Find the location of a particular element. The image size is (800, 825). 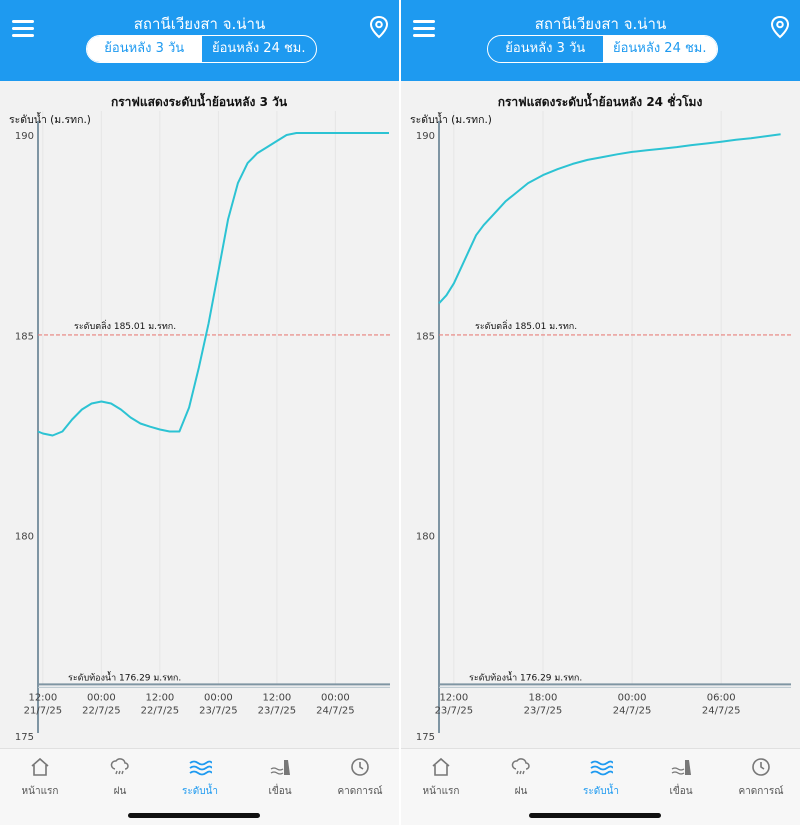

x-tick-date: 21/7/25 is located at coordinates (43, 710).